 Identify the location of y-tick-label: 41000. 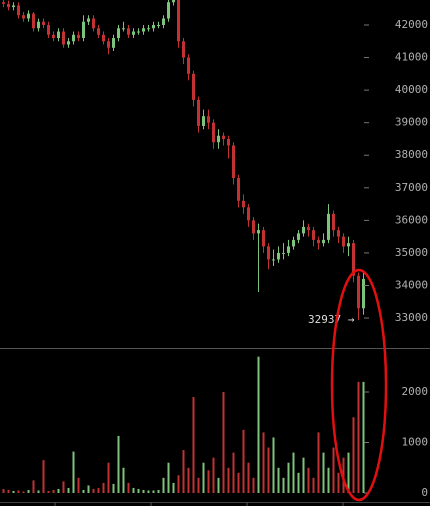
(411, 57).